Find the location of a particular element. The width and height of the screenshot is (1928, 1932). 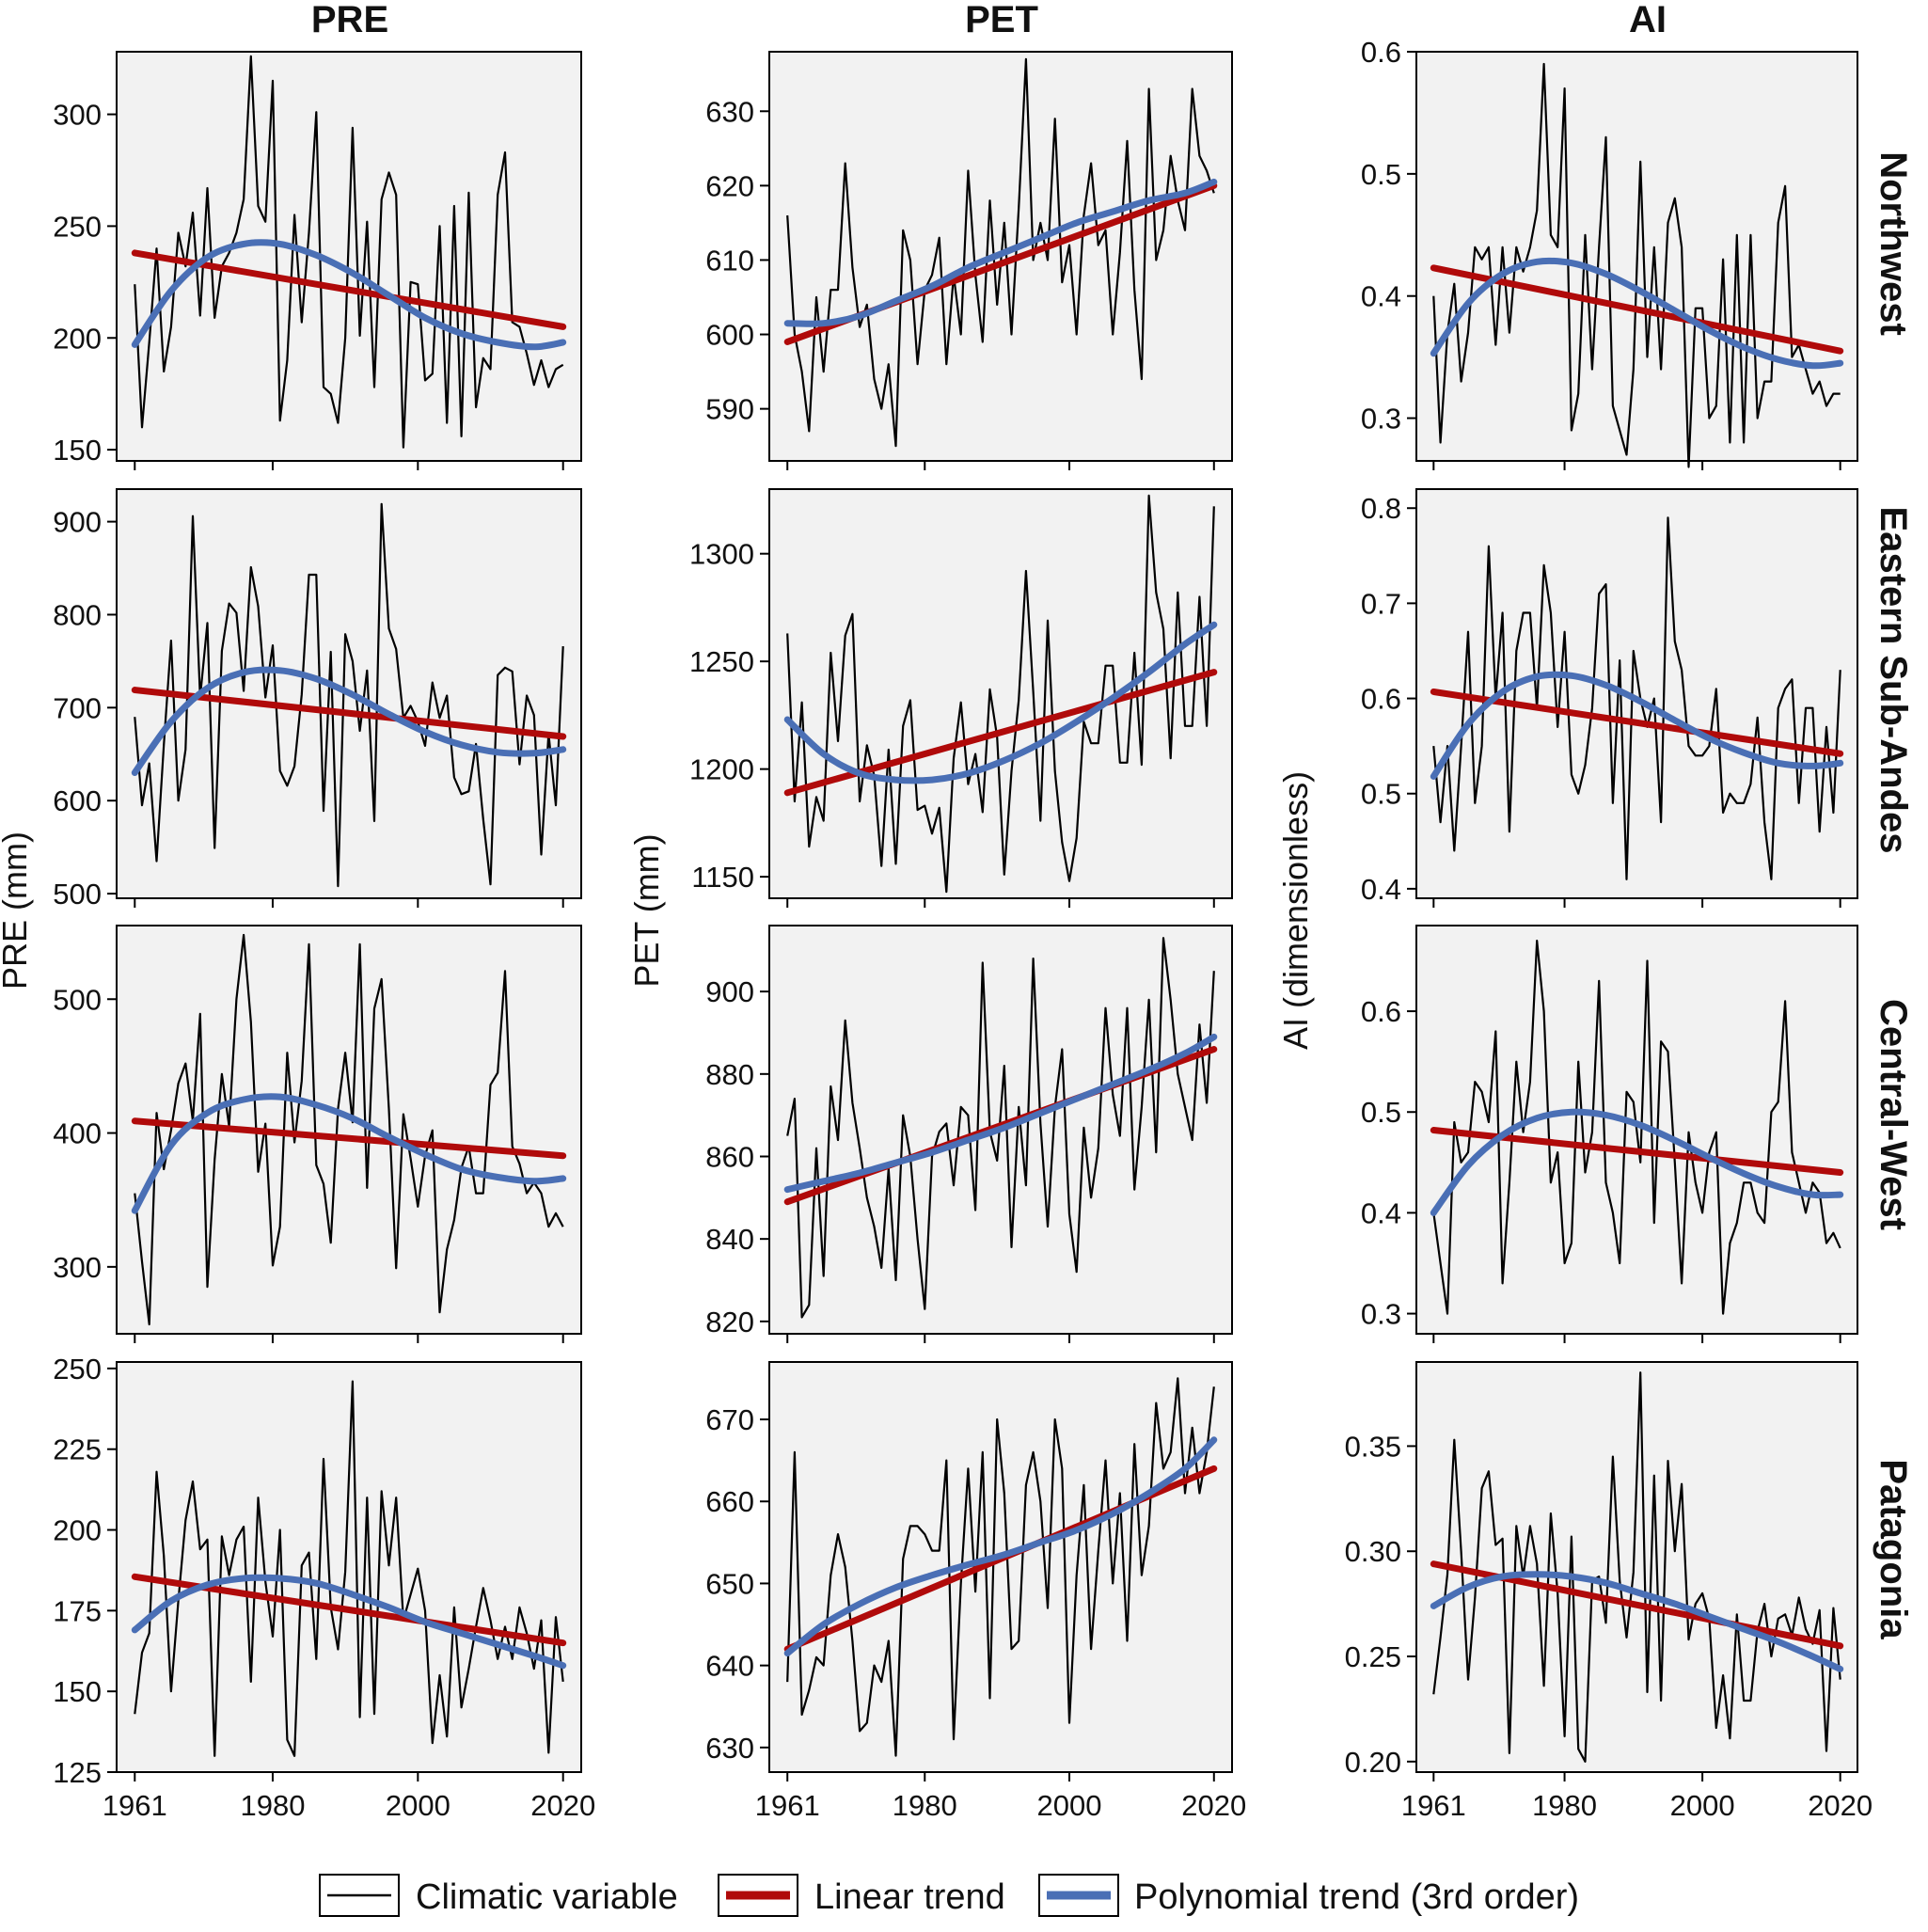

col-title-pre: PRE is located at coordinates (349, 20).